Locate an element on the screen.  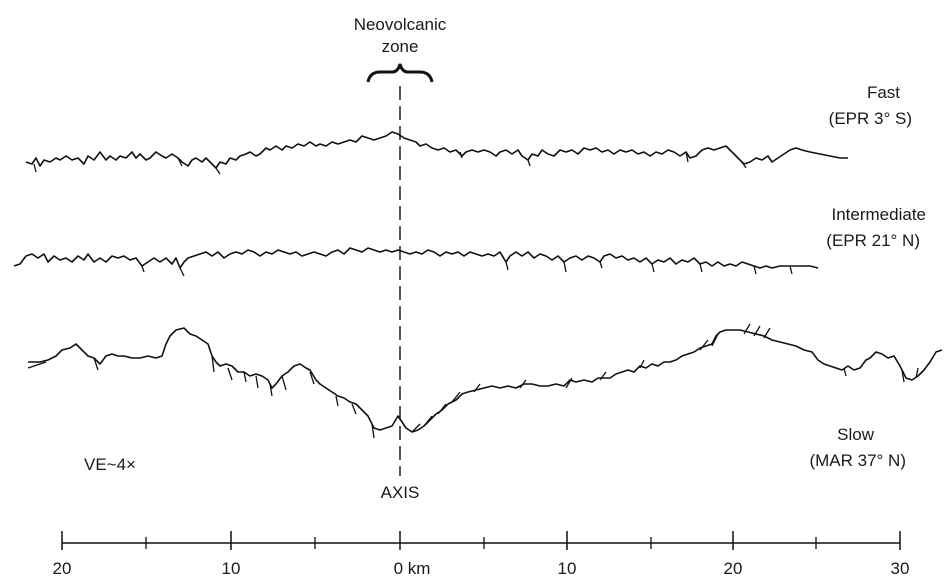
scale-tick-label: 30 is located at coordinates (900, 568).